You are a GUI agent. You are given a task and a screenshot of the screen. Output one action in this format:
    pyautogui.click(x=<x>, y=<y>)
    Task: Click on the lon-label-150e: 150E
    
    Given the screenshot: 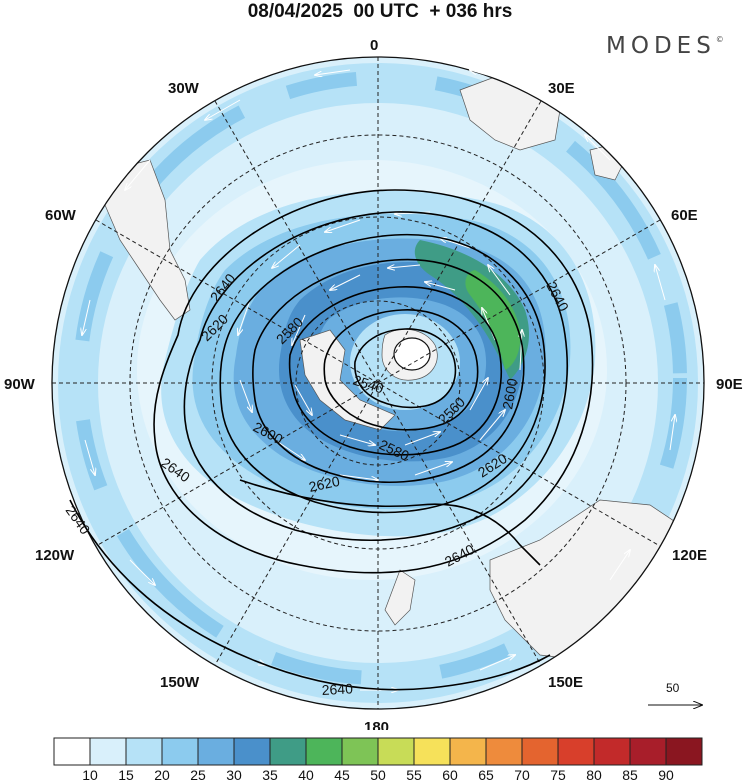 What is the action you would take?
    pyautogui.click(x=565, y=682)
    